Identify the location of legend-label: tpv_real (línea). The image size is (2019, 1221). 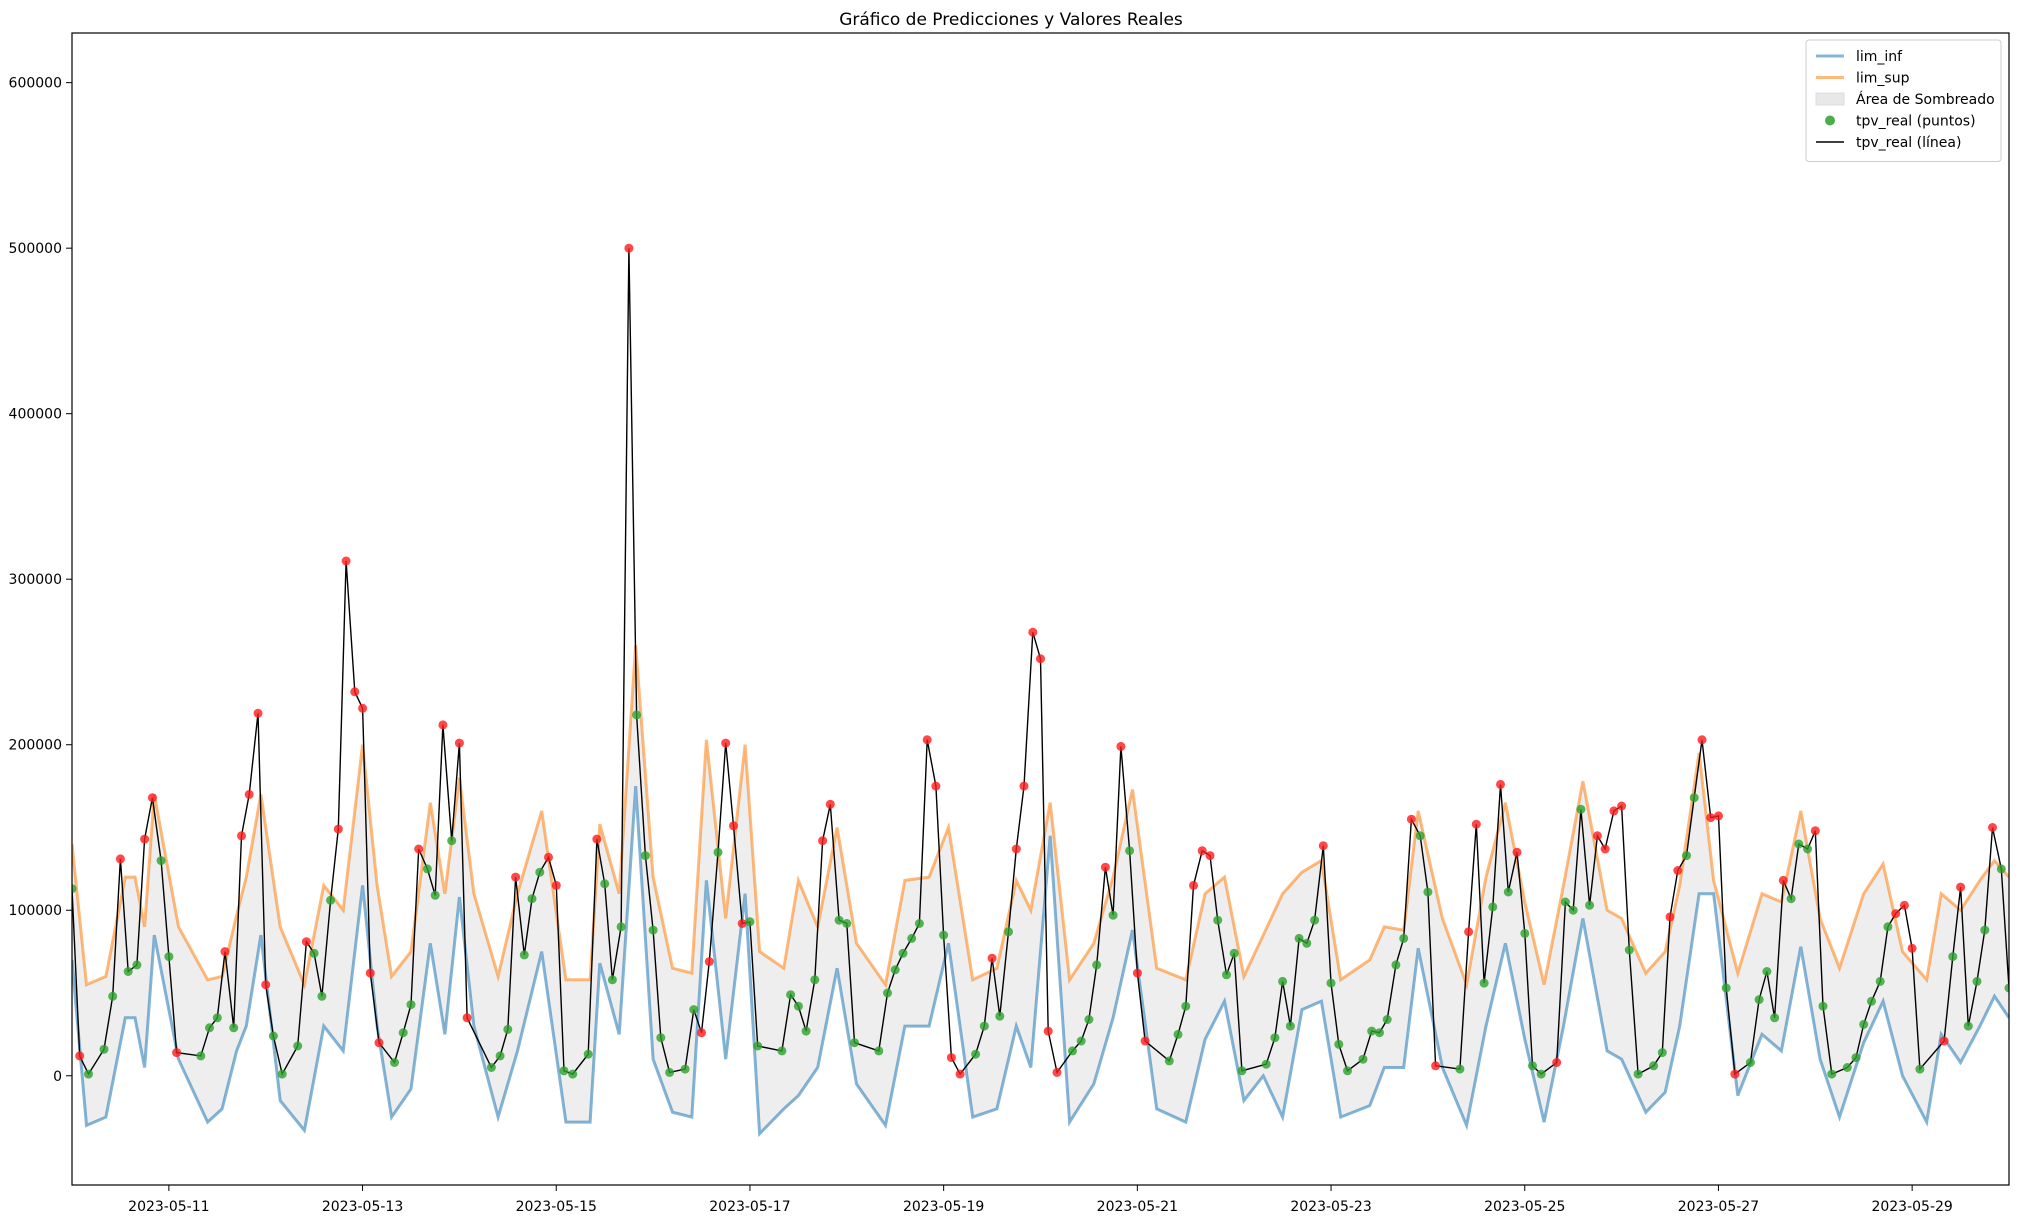
(1908, 143).